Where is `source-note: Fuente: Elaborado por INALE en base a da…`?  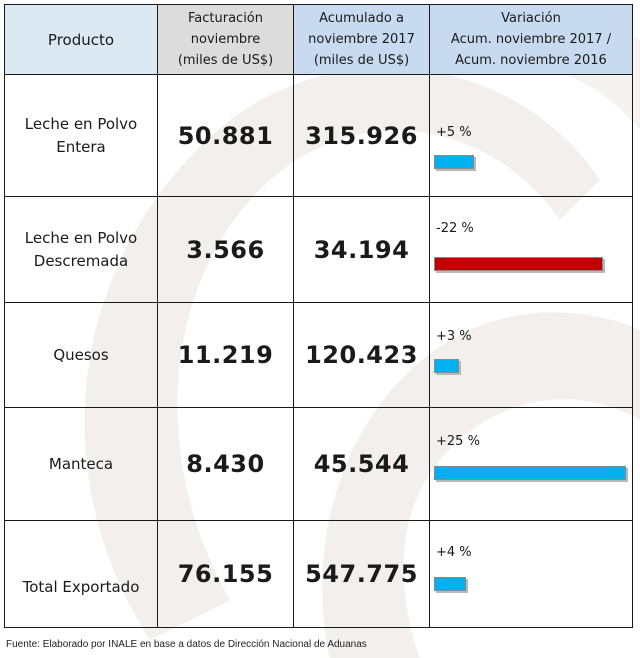 source-note: Fuente: Elaborado por INALE en base a da… is located at coordinates (186, 644).